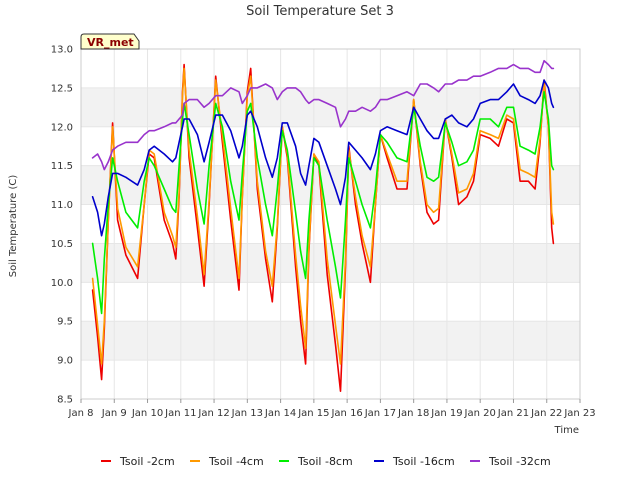  What do you see at coordinates (236, 461) in the screenshot?
I see `legend-label: Tsoil -4cm` at bounding box center [236, 461].